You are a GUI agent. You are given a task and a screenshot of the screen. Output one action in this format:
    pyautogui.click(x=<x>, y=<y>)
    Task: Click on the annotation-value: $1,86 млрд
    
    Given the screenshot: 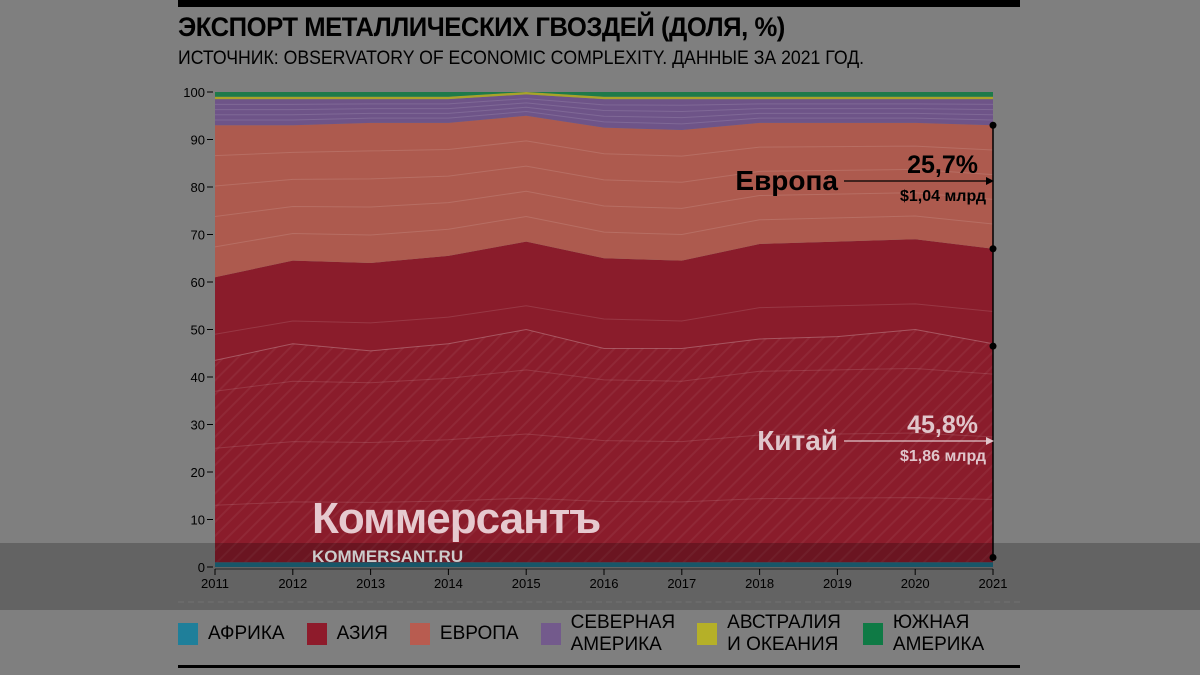 What is the action you would take?
    pyautogui.click(x=943, y=456)
    